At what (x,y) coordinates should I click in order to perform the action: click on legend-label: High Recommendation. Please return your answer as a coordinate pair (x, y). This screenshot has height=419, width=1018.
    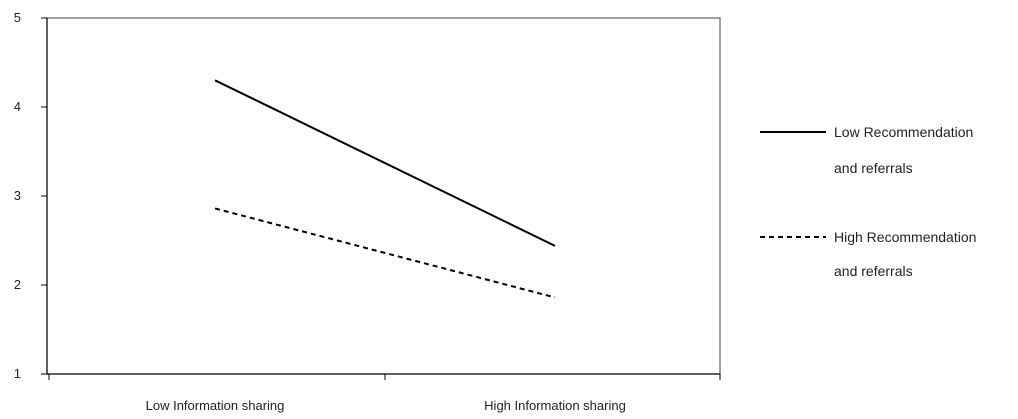
    Looking at the image, I should click on (905, 237).